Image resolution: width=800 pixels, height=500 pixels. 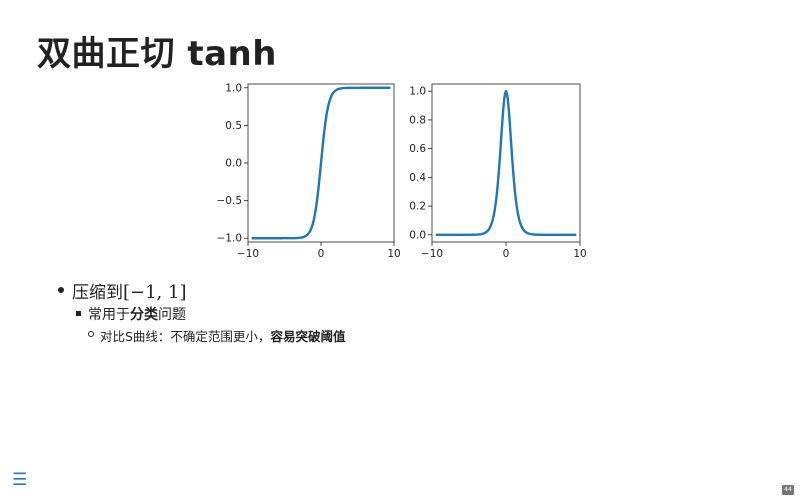 What do you see at coordinates (109, 315) in the screenshot?
I see `bullet-text: 常用于` at bounding box center [109, 315].